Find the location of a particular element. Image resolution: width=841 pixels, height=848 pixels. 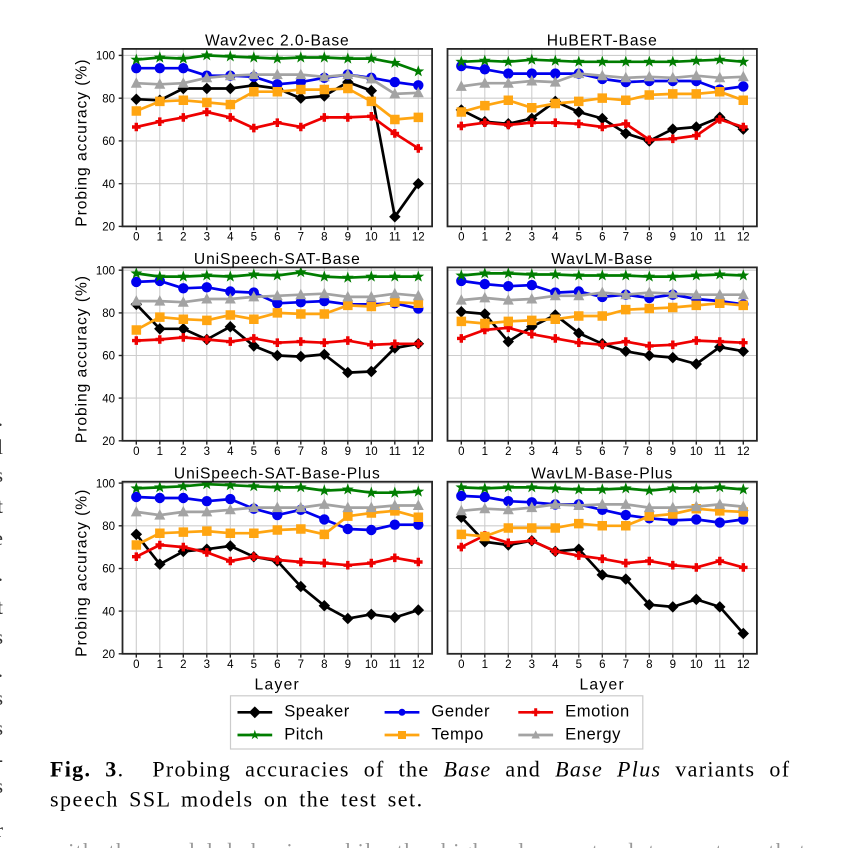

svg-text: WavLM-Base is located at coordinates (602, 259).